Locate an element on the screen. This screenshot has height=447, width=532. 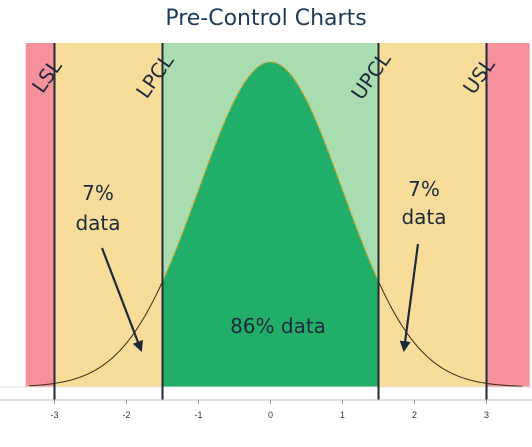
x-tick-label: -1 is located at coordinates (198, 415).